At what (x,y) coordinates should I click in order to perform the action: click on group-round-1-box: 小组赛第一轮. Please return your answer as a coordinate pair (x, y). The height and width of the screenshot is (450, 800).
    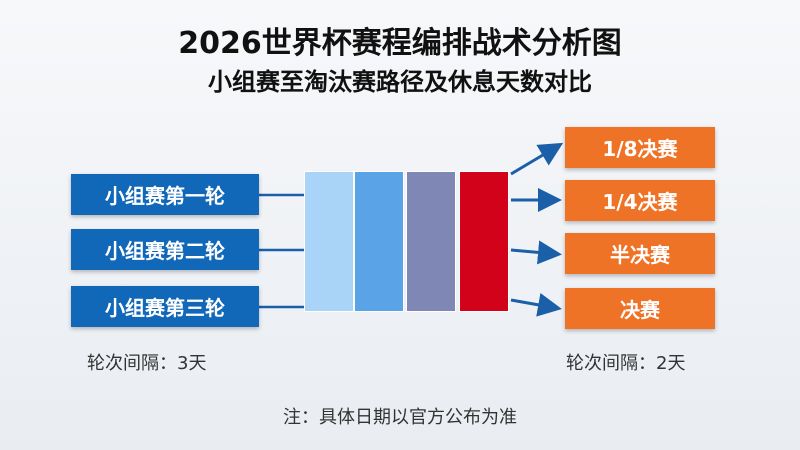
    Looking at the image, I should click on (165, 194).